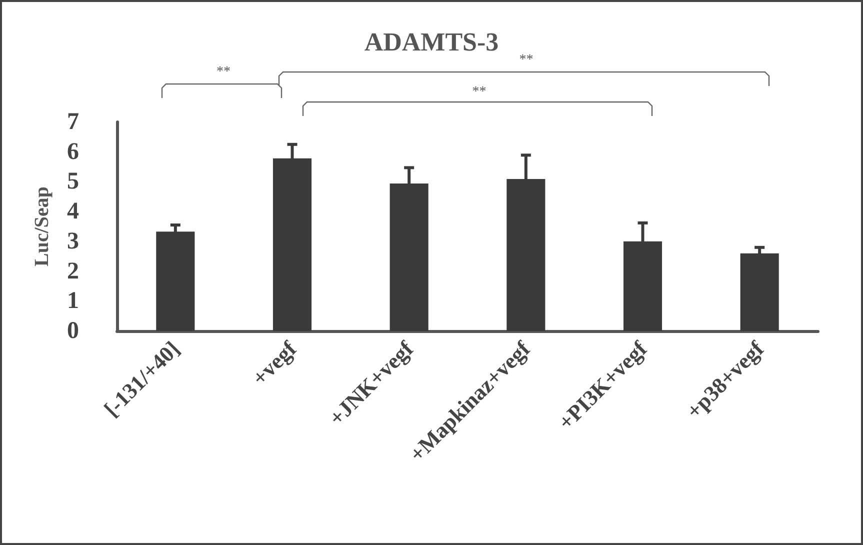 The width and height of the screenshot is (863, 545). I want to click on y-tick-label: 0, so click(73, 331).